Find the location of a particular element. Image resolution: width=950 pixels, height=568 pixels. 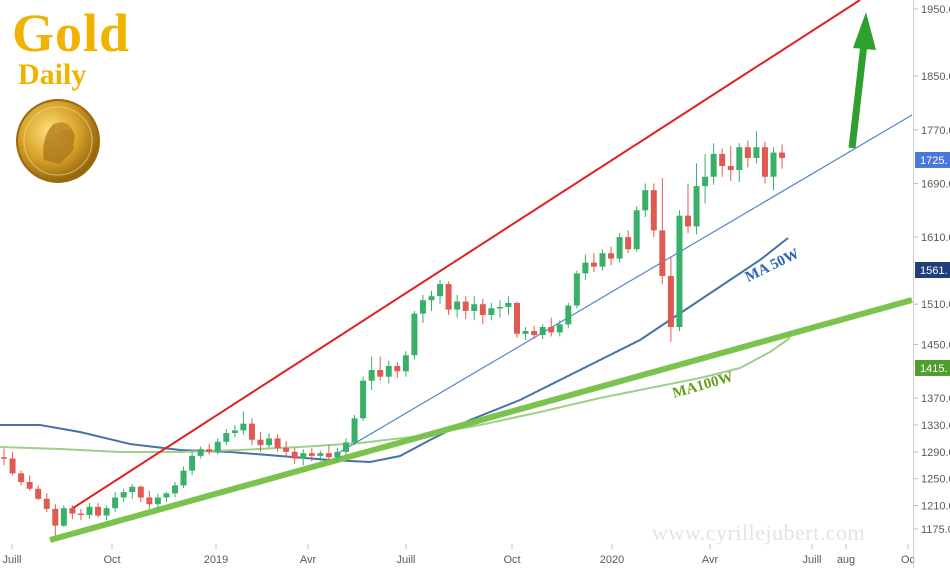

bullish-arrow-head is located at coordinates (864, 31).